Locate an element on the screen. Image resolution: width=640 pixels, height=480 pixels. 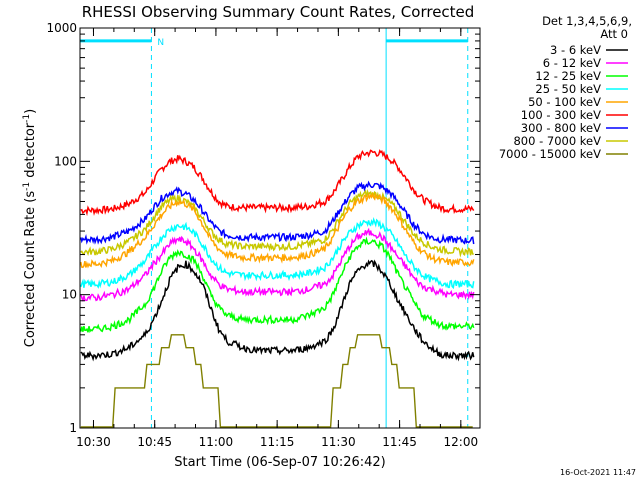
x-tick-label: 10:30 is located at coordinates (93, 442).